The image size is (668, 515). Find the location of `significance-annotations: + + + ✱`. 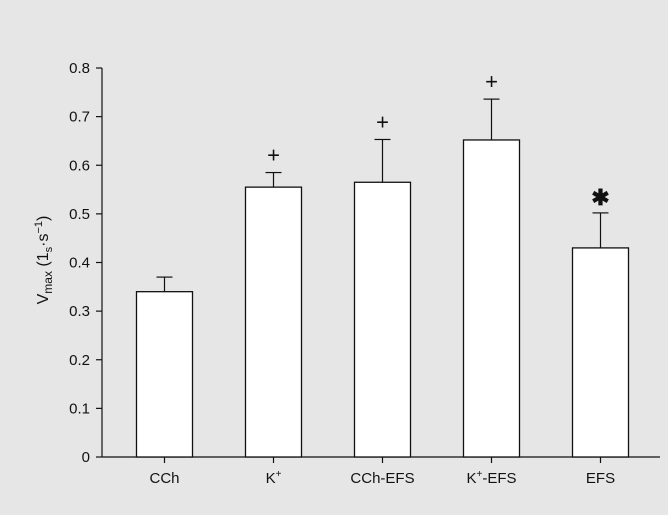

significance-annotations: + + + ✱ is located at coordinates (438, 139).